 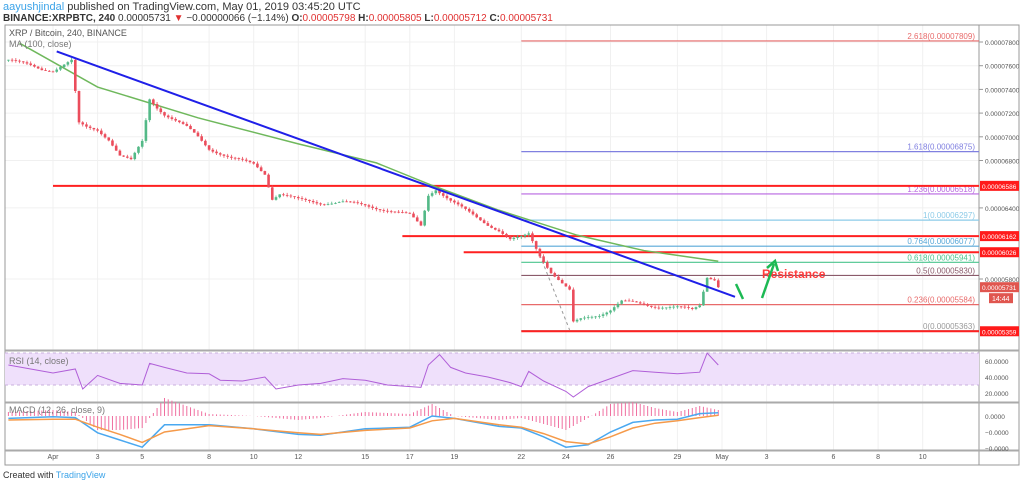 What do you see at coordinates (941, 189) in the screenshot?
I see `fib-level-label: 1.236(0.00006518)` at bounding box center [941, 189].